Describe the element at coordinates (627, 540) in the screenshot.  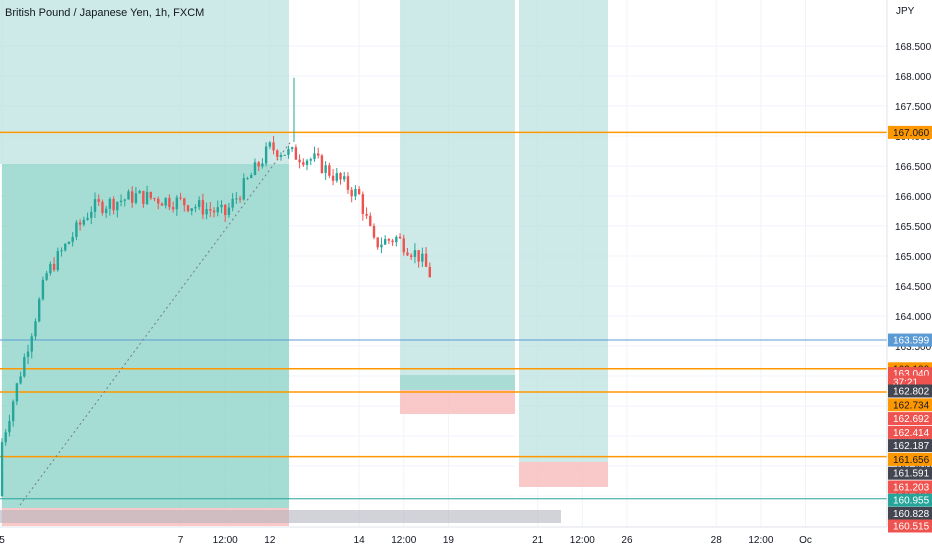
I see `time-tick-label: 26` at that location.